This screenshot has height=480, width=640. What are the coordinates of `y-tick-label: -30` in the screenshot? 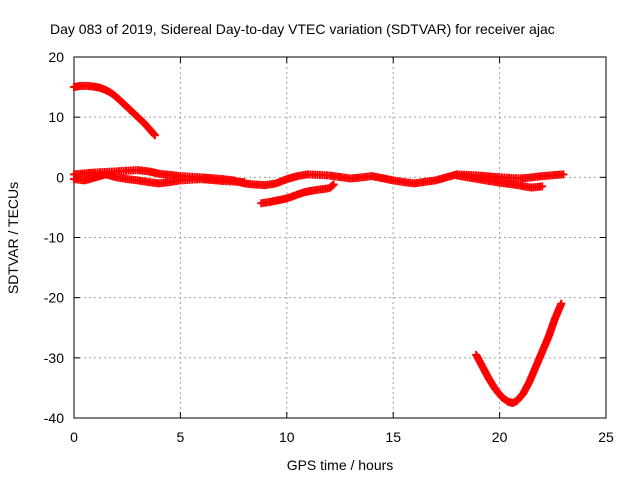 It's located at (54, 358).